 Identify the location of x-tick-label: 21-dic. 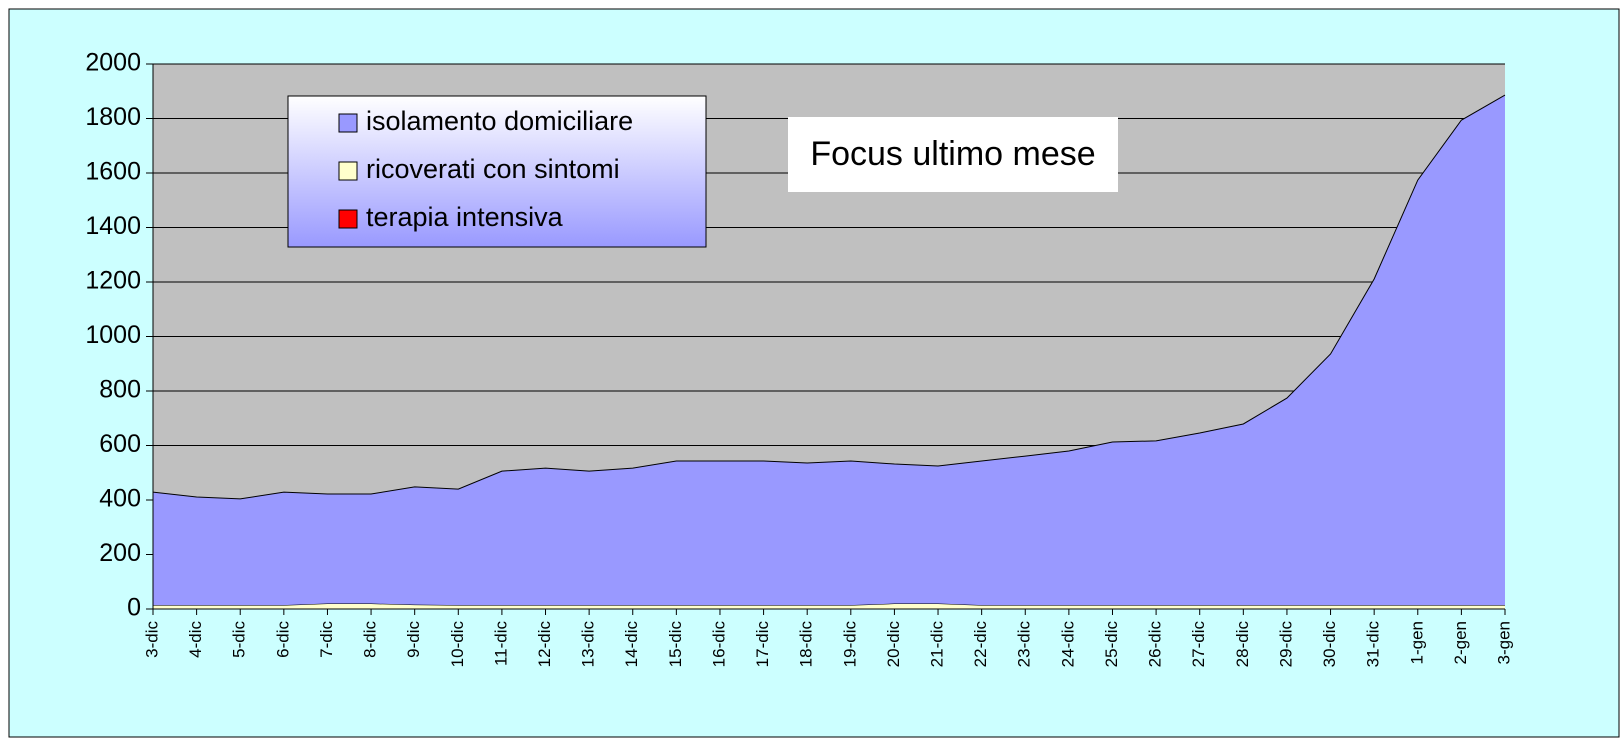
(937, 644).